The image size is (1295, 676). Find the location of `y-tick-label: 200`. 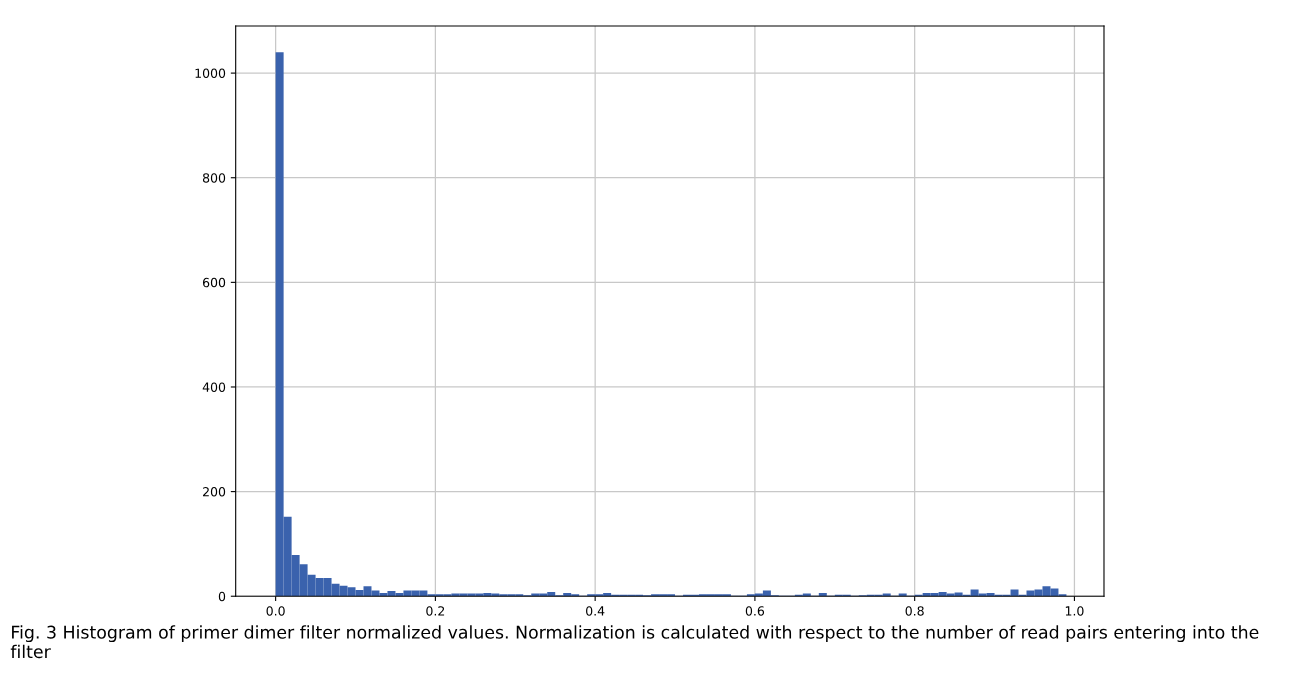

y-tick-label: 200 is located at coordinates (214, 492).